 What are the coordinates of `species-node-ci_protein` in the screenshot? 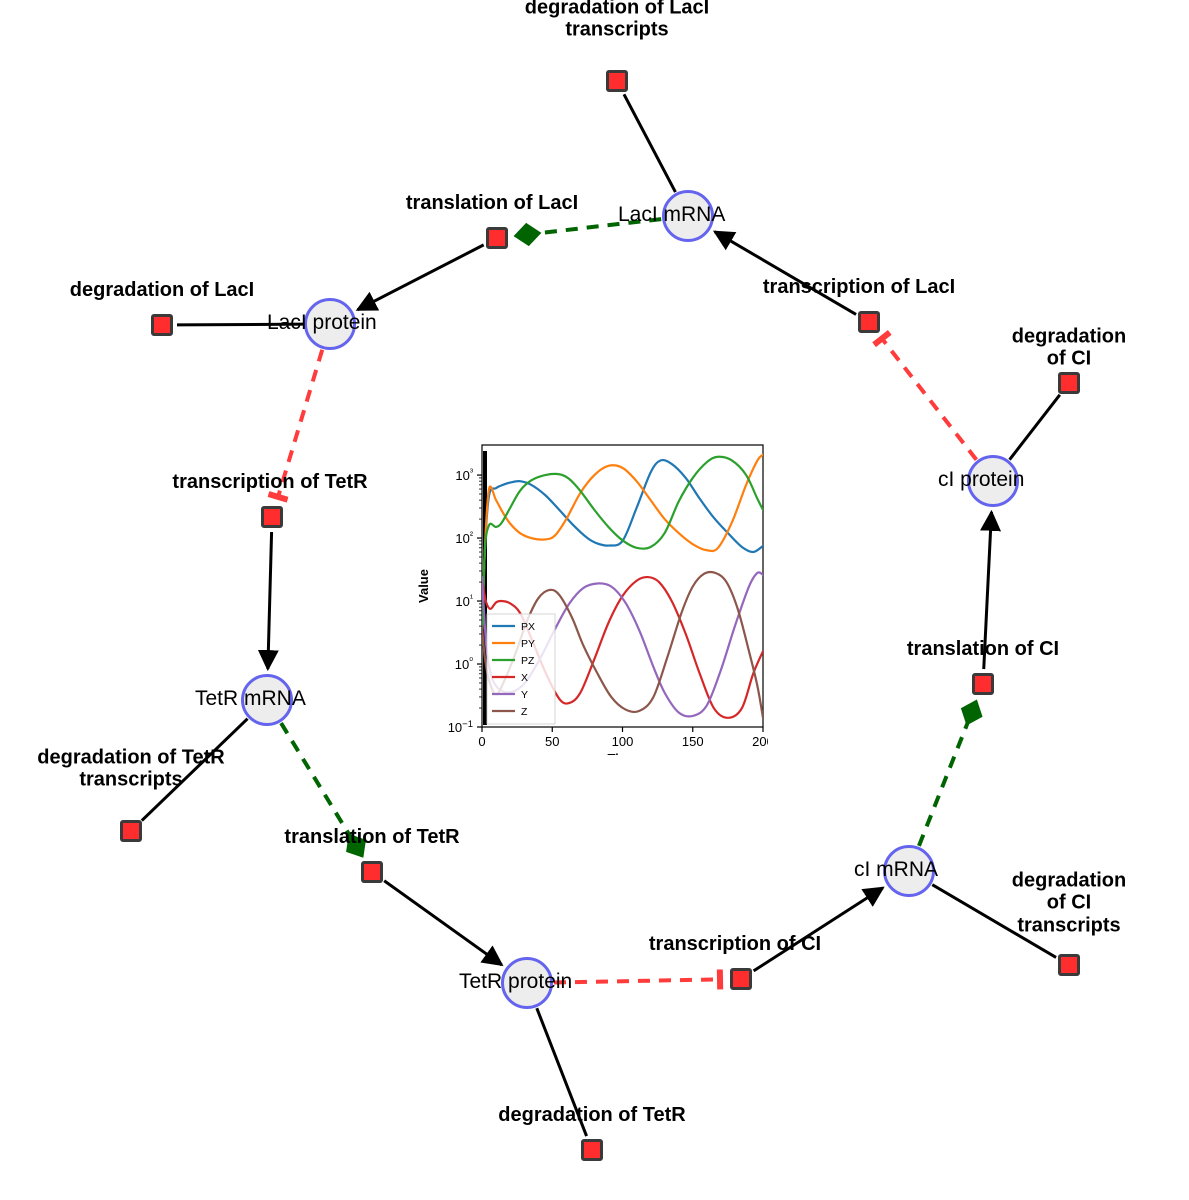 It's located at (993, 481).